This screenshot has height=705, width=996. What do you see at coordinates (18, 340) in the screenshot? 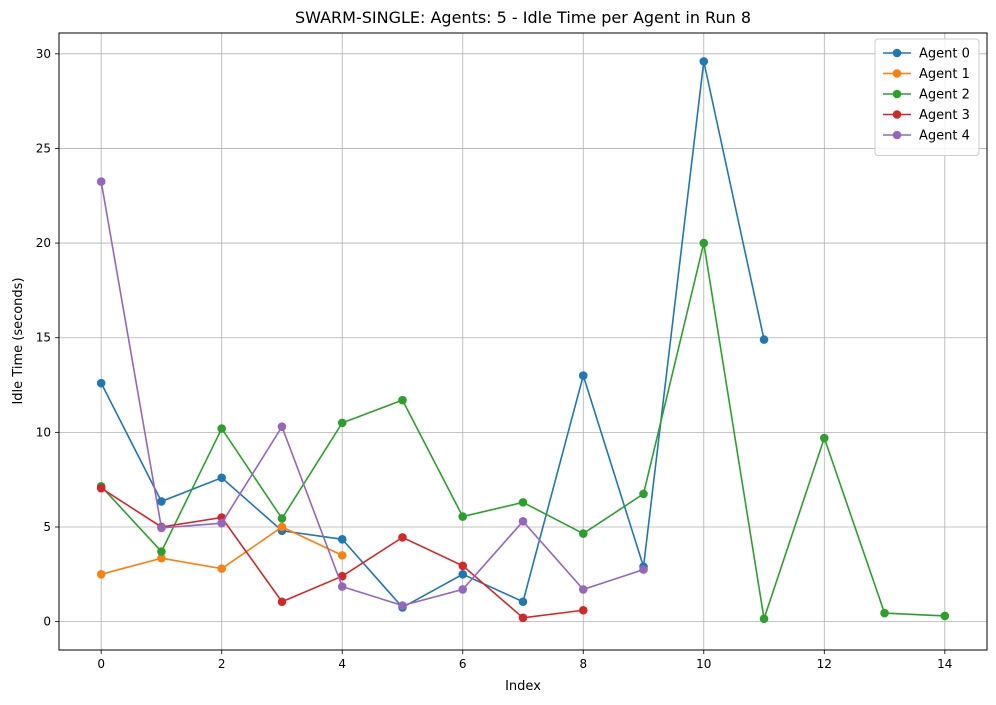
I see `y-axis-label: Idle Time (seconds)` at bounding box center [18, 340].